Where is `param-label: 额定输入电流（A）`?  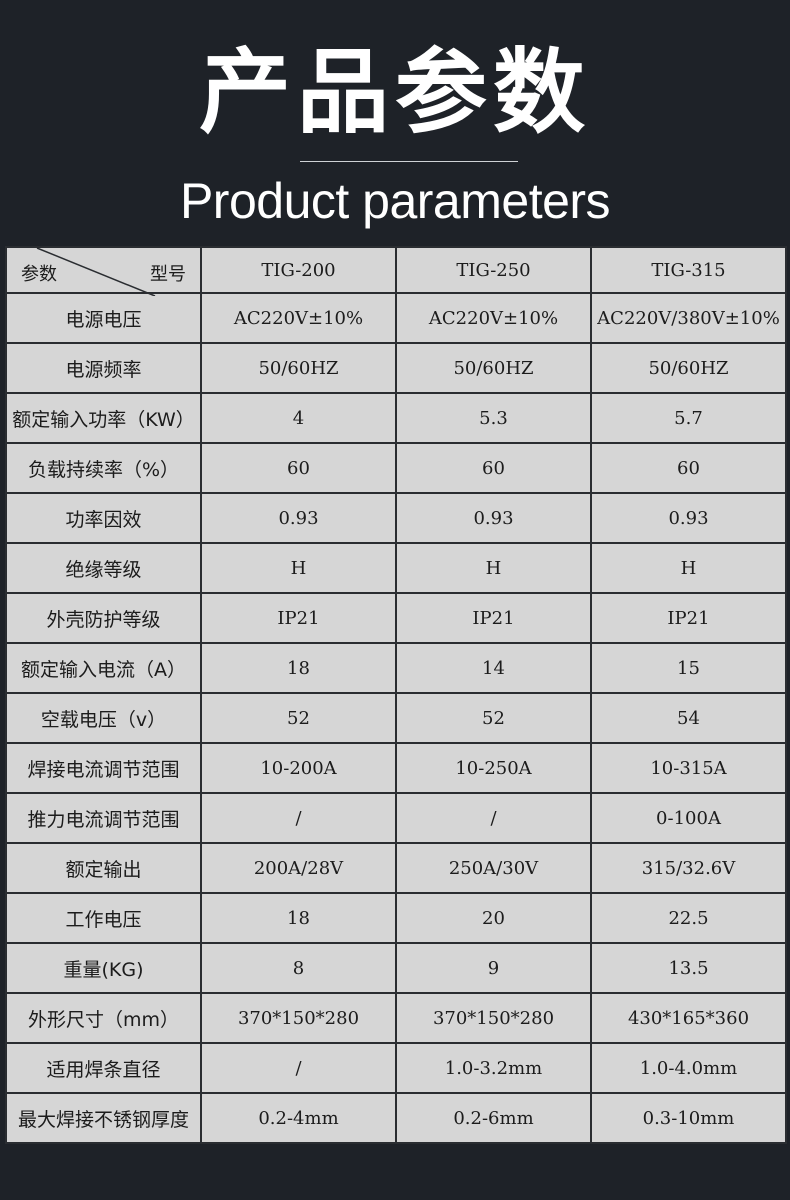
param-label: 额定输入电流（A） is located at coordinates (103, 668).